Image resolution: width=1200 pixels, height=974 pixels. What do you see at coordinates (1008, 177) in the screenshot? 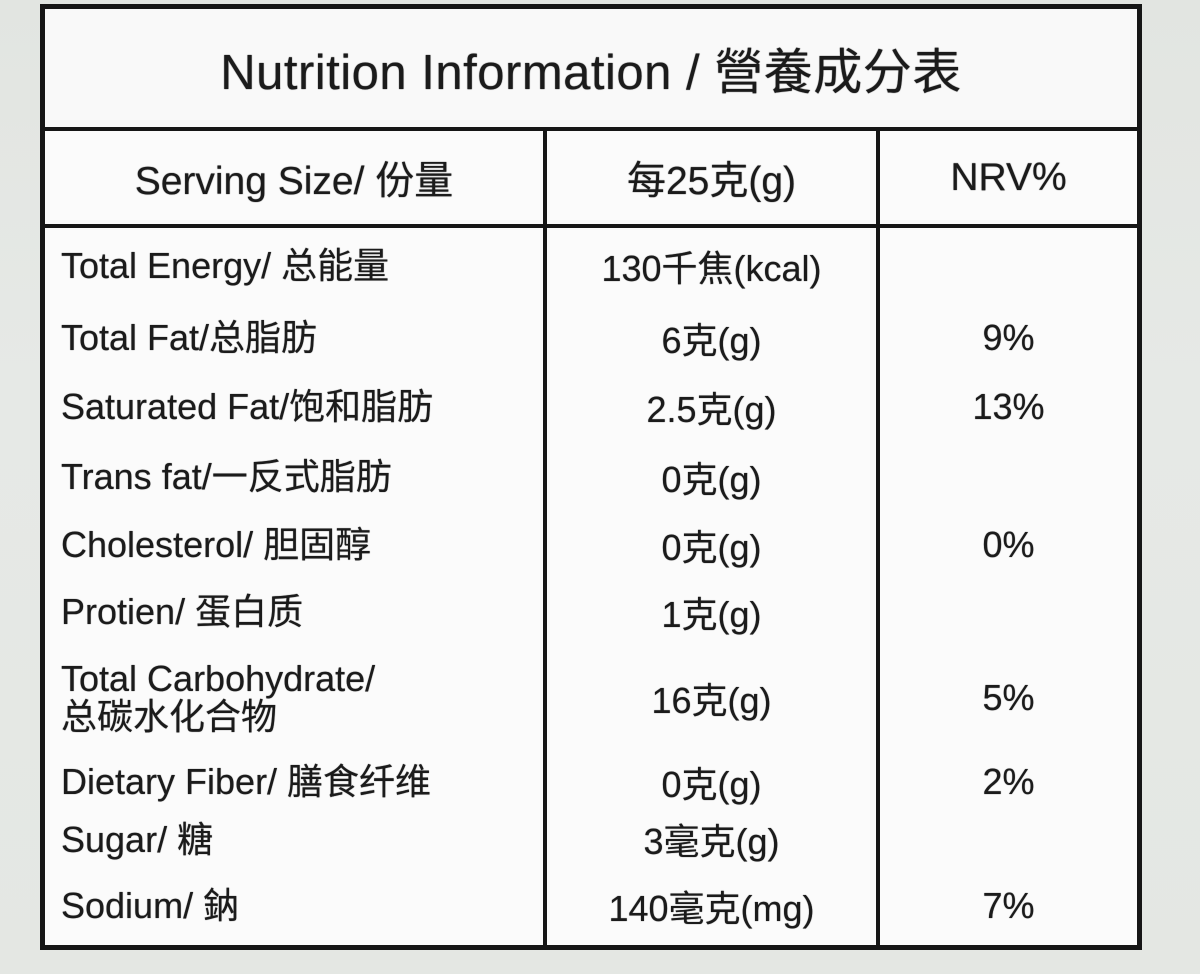
I see `header-nrv: NRV%` at bounding box center [1008, 177].